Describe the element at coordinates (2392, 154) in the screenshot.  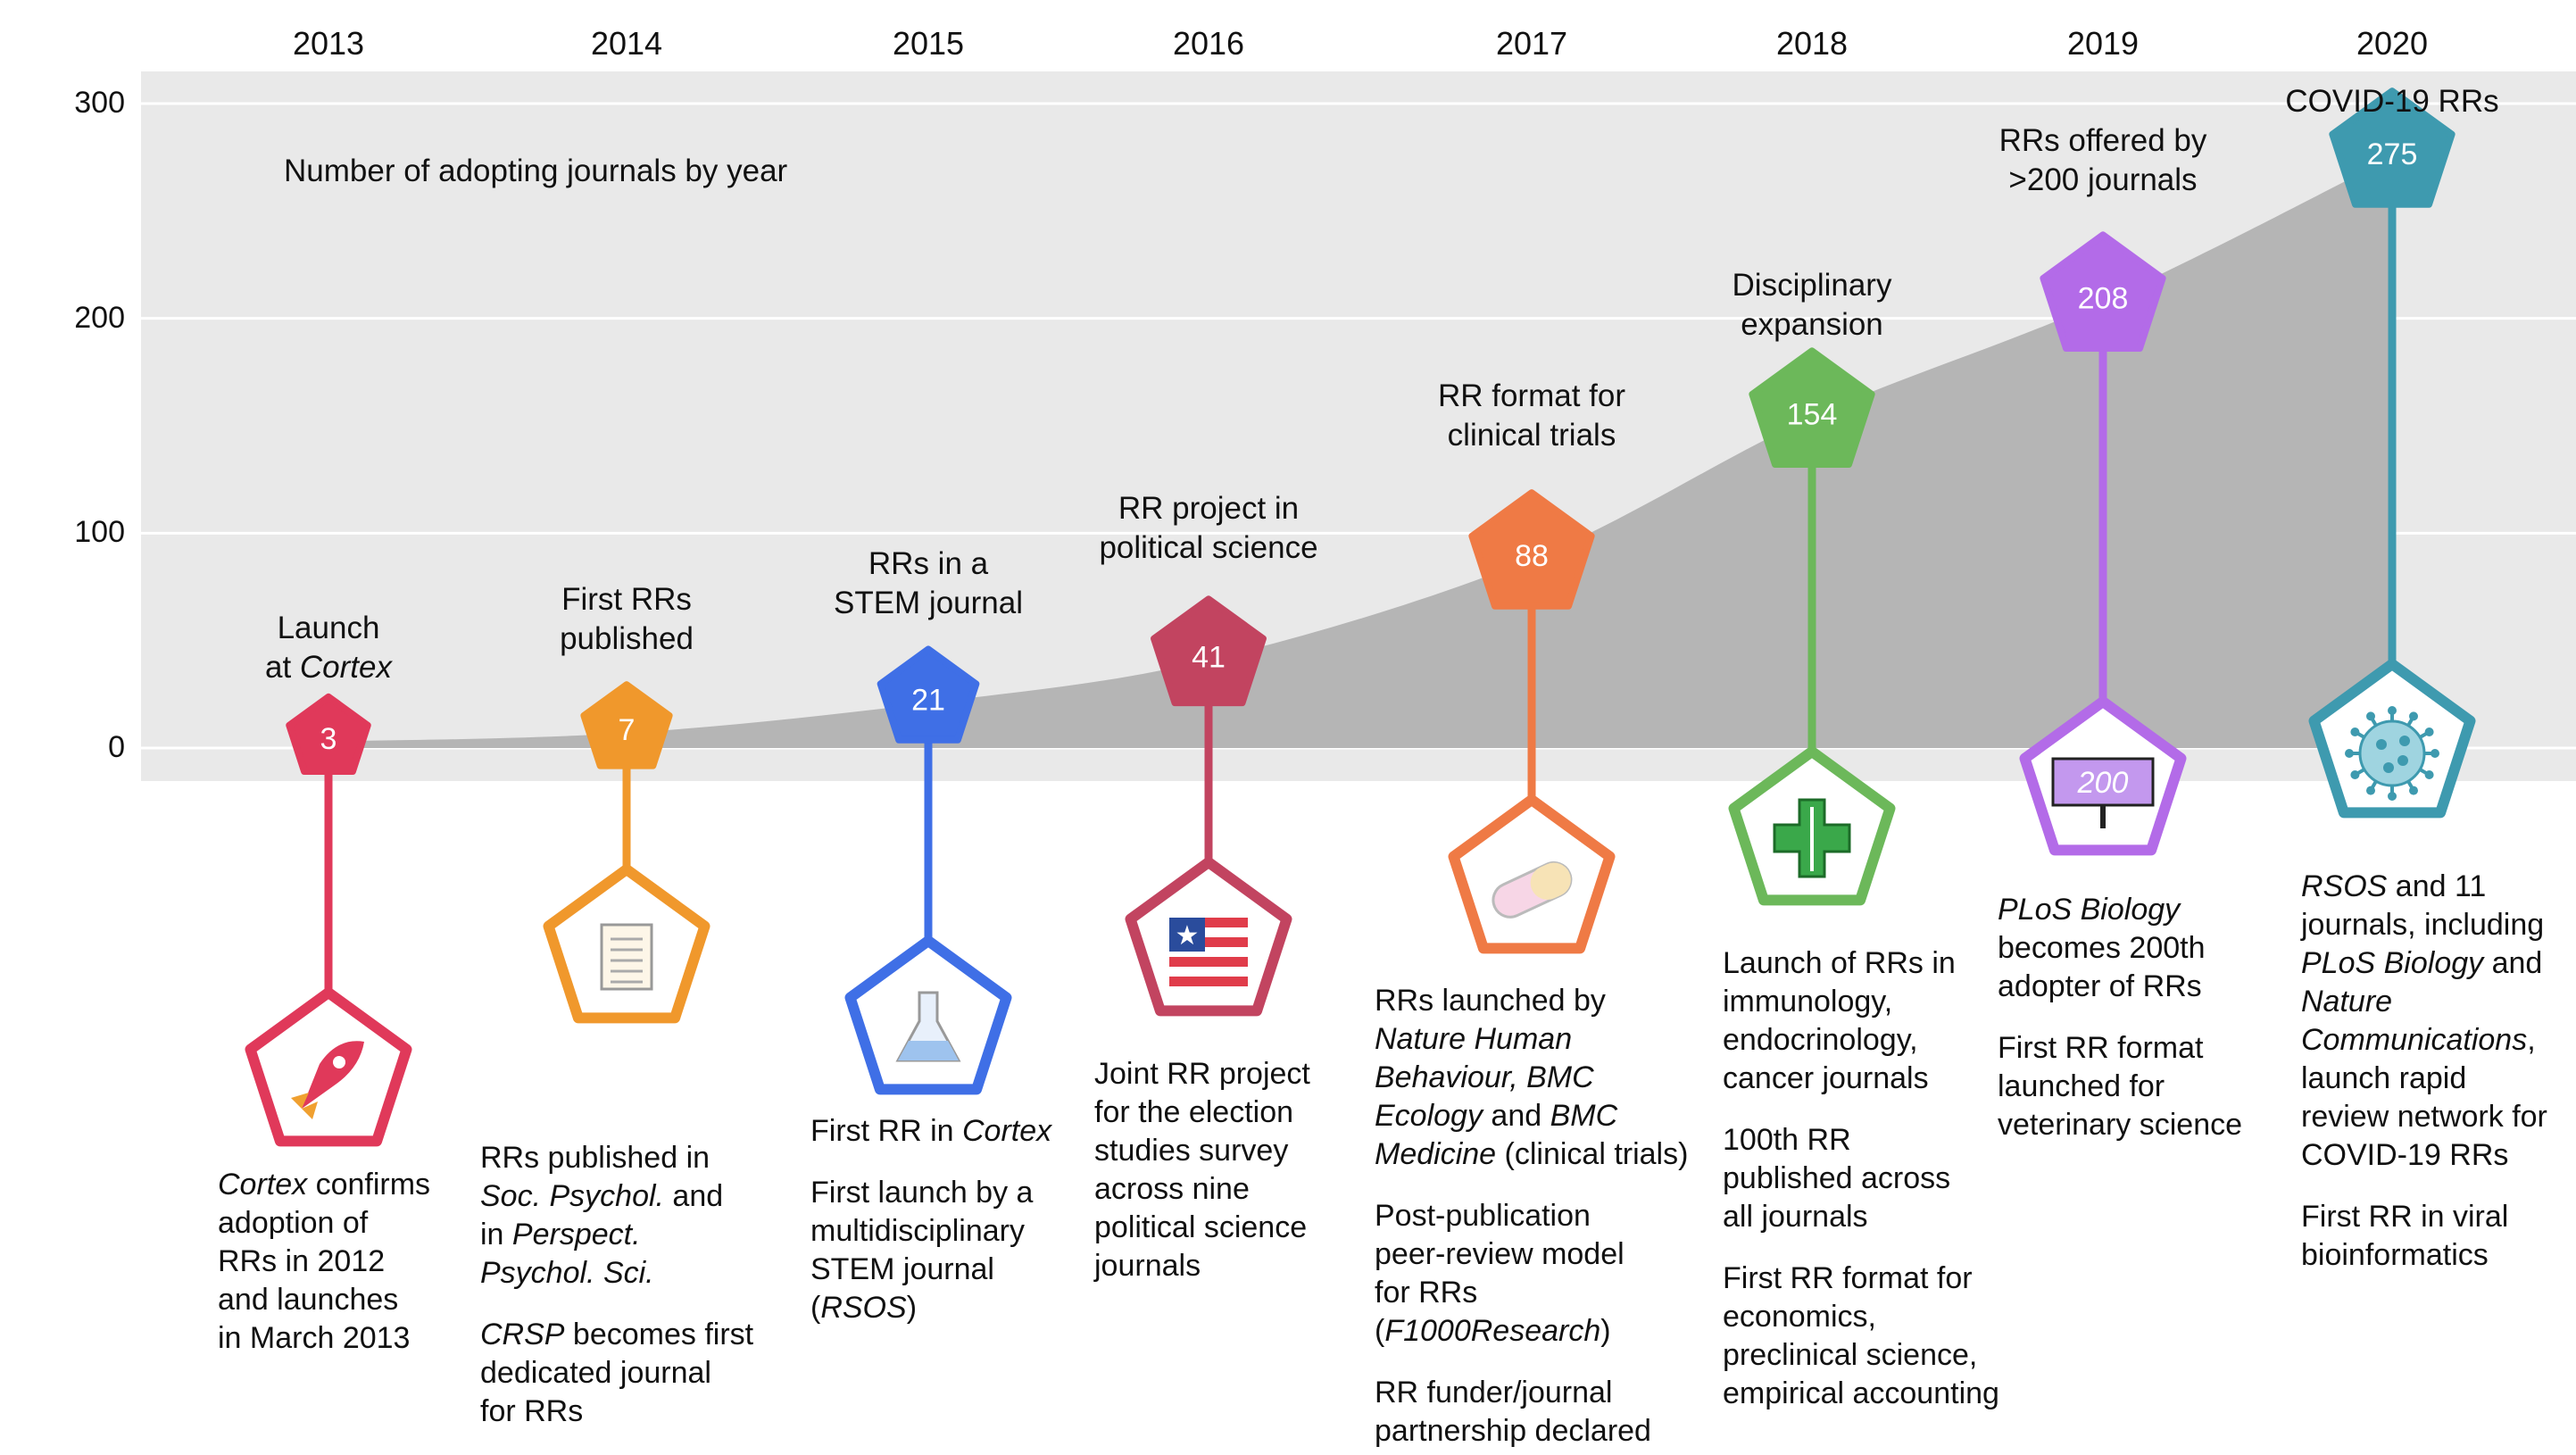
I see `data-label: 275` at that location.